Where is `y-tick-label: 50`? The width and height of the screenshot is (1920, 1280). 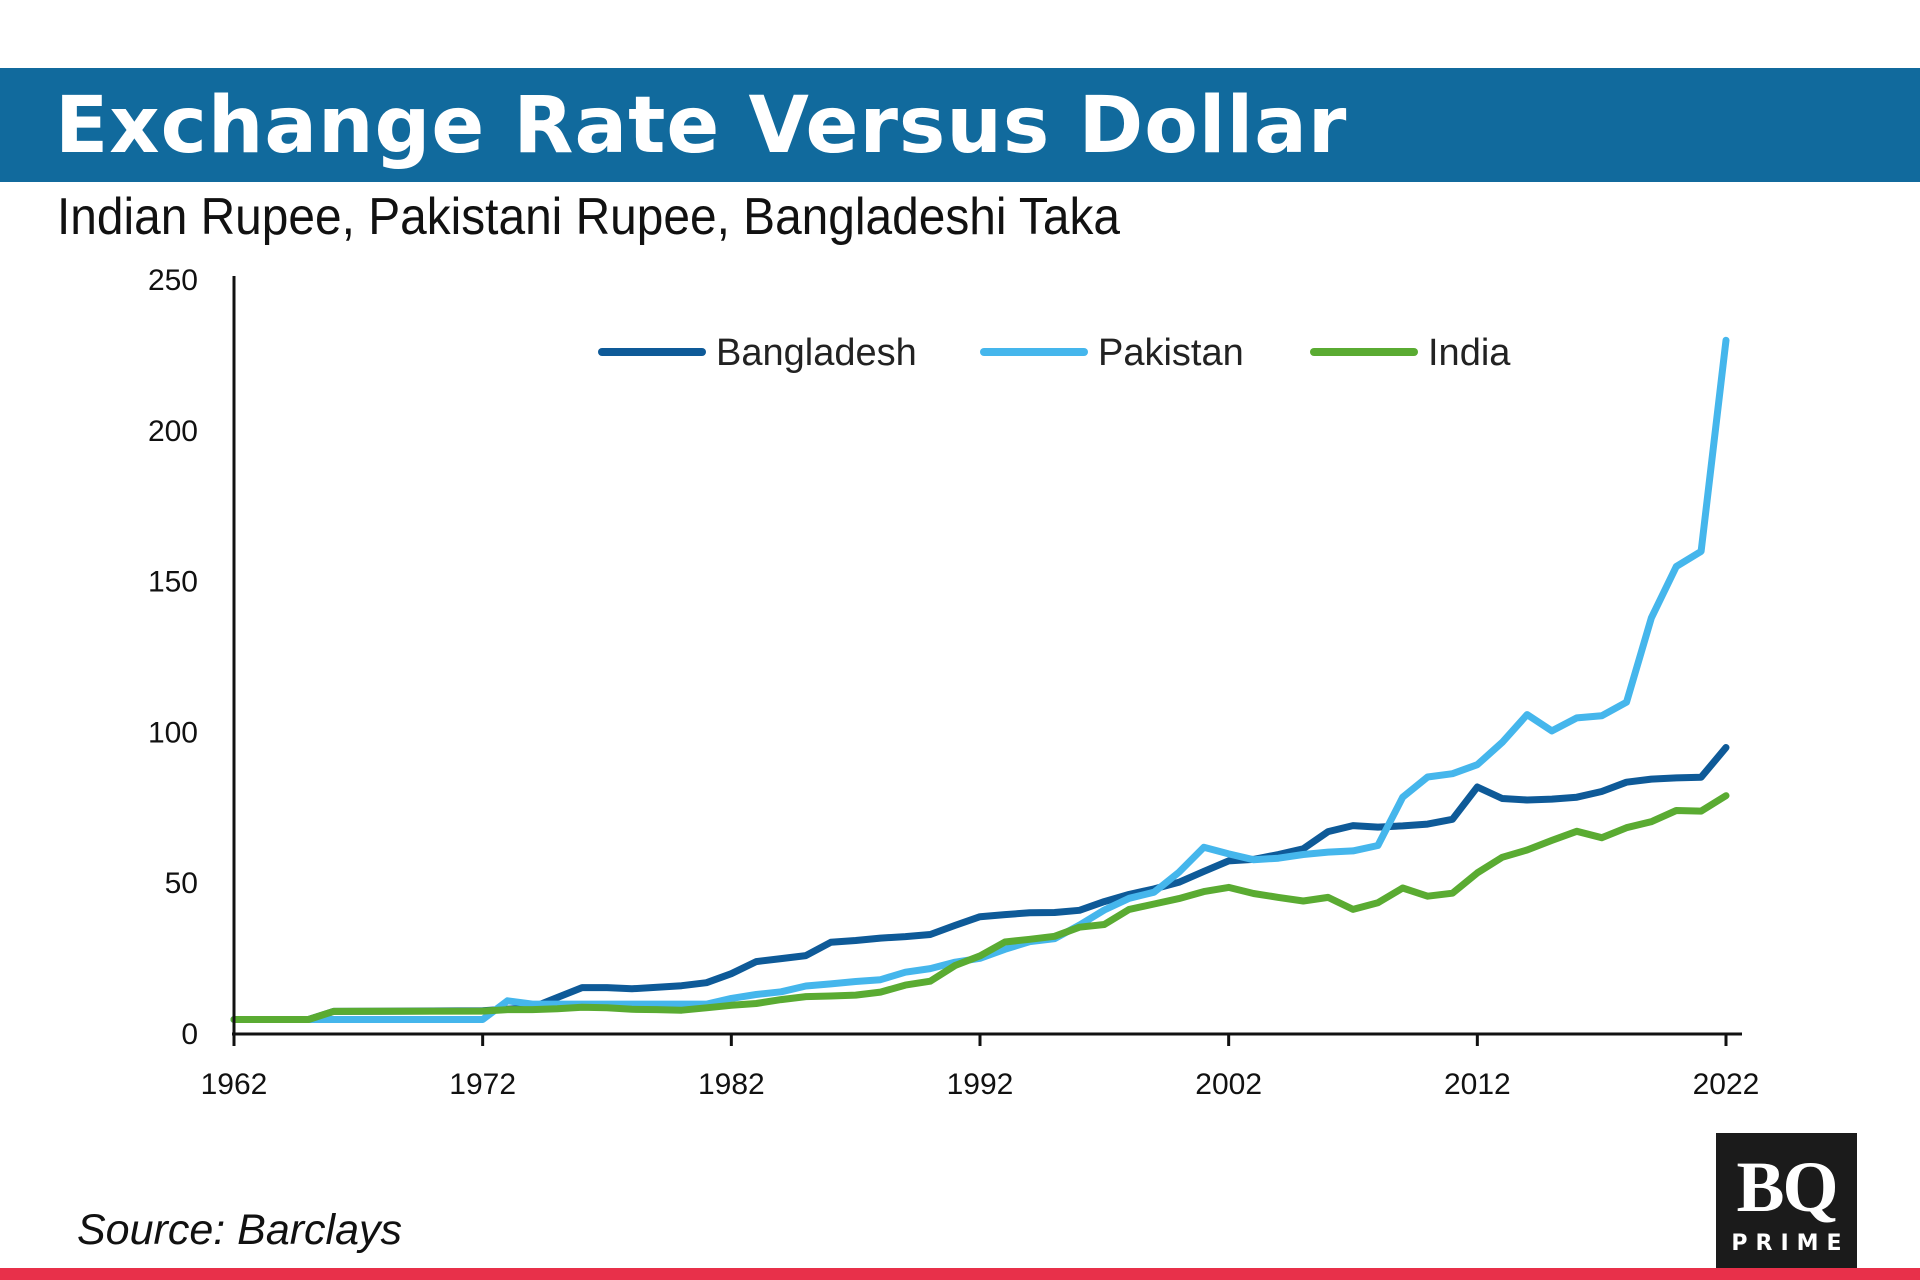 y-tick-label: 50 is located at coordinates (181, 883).